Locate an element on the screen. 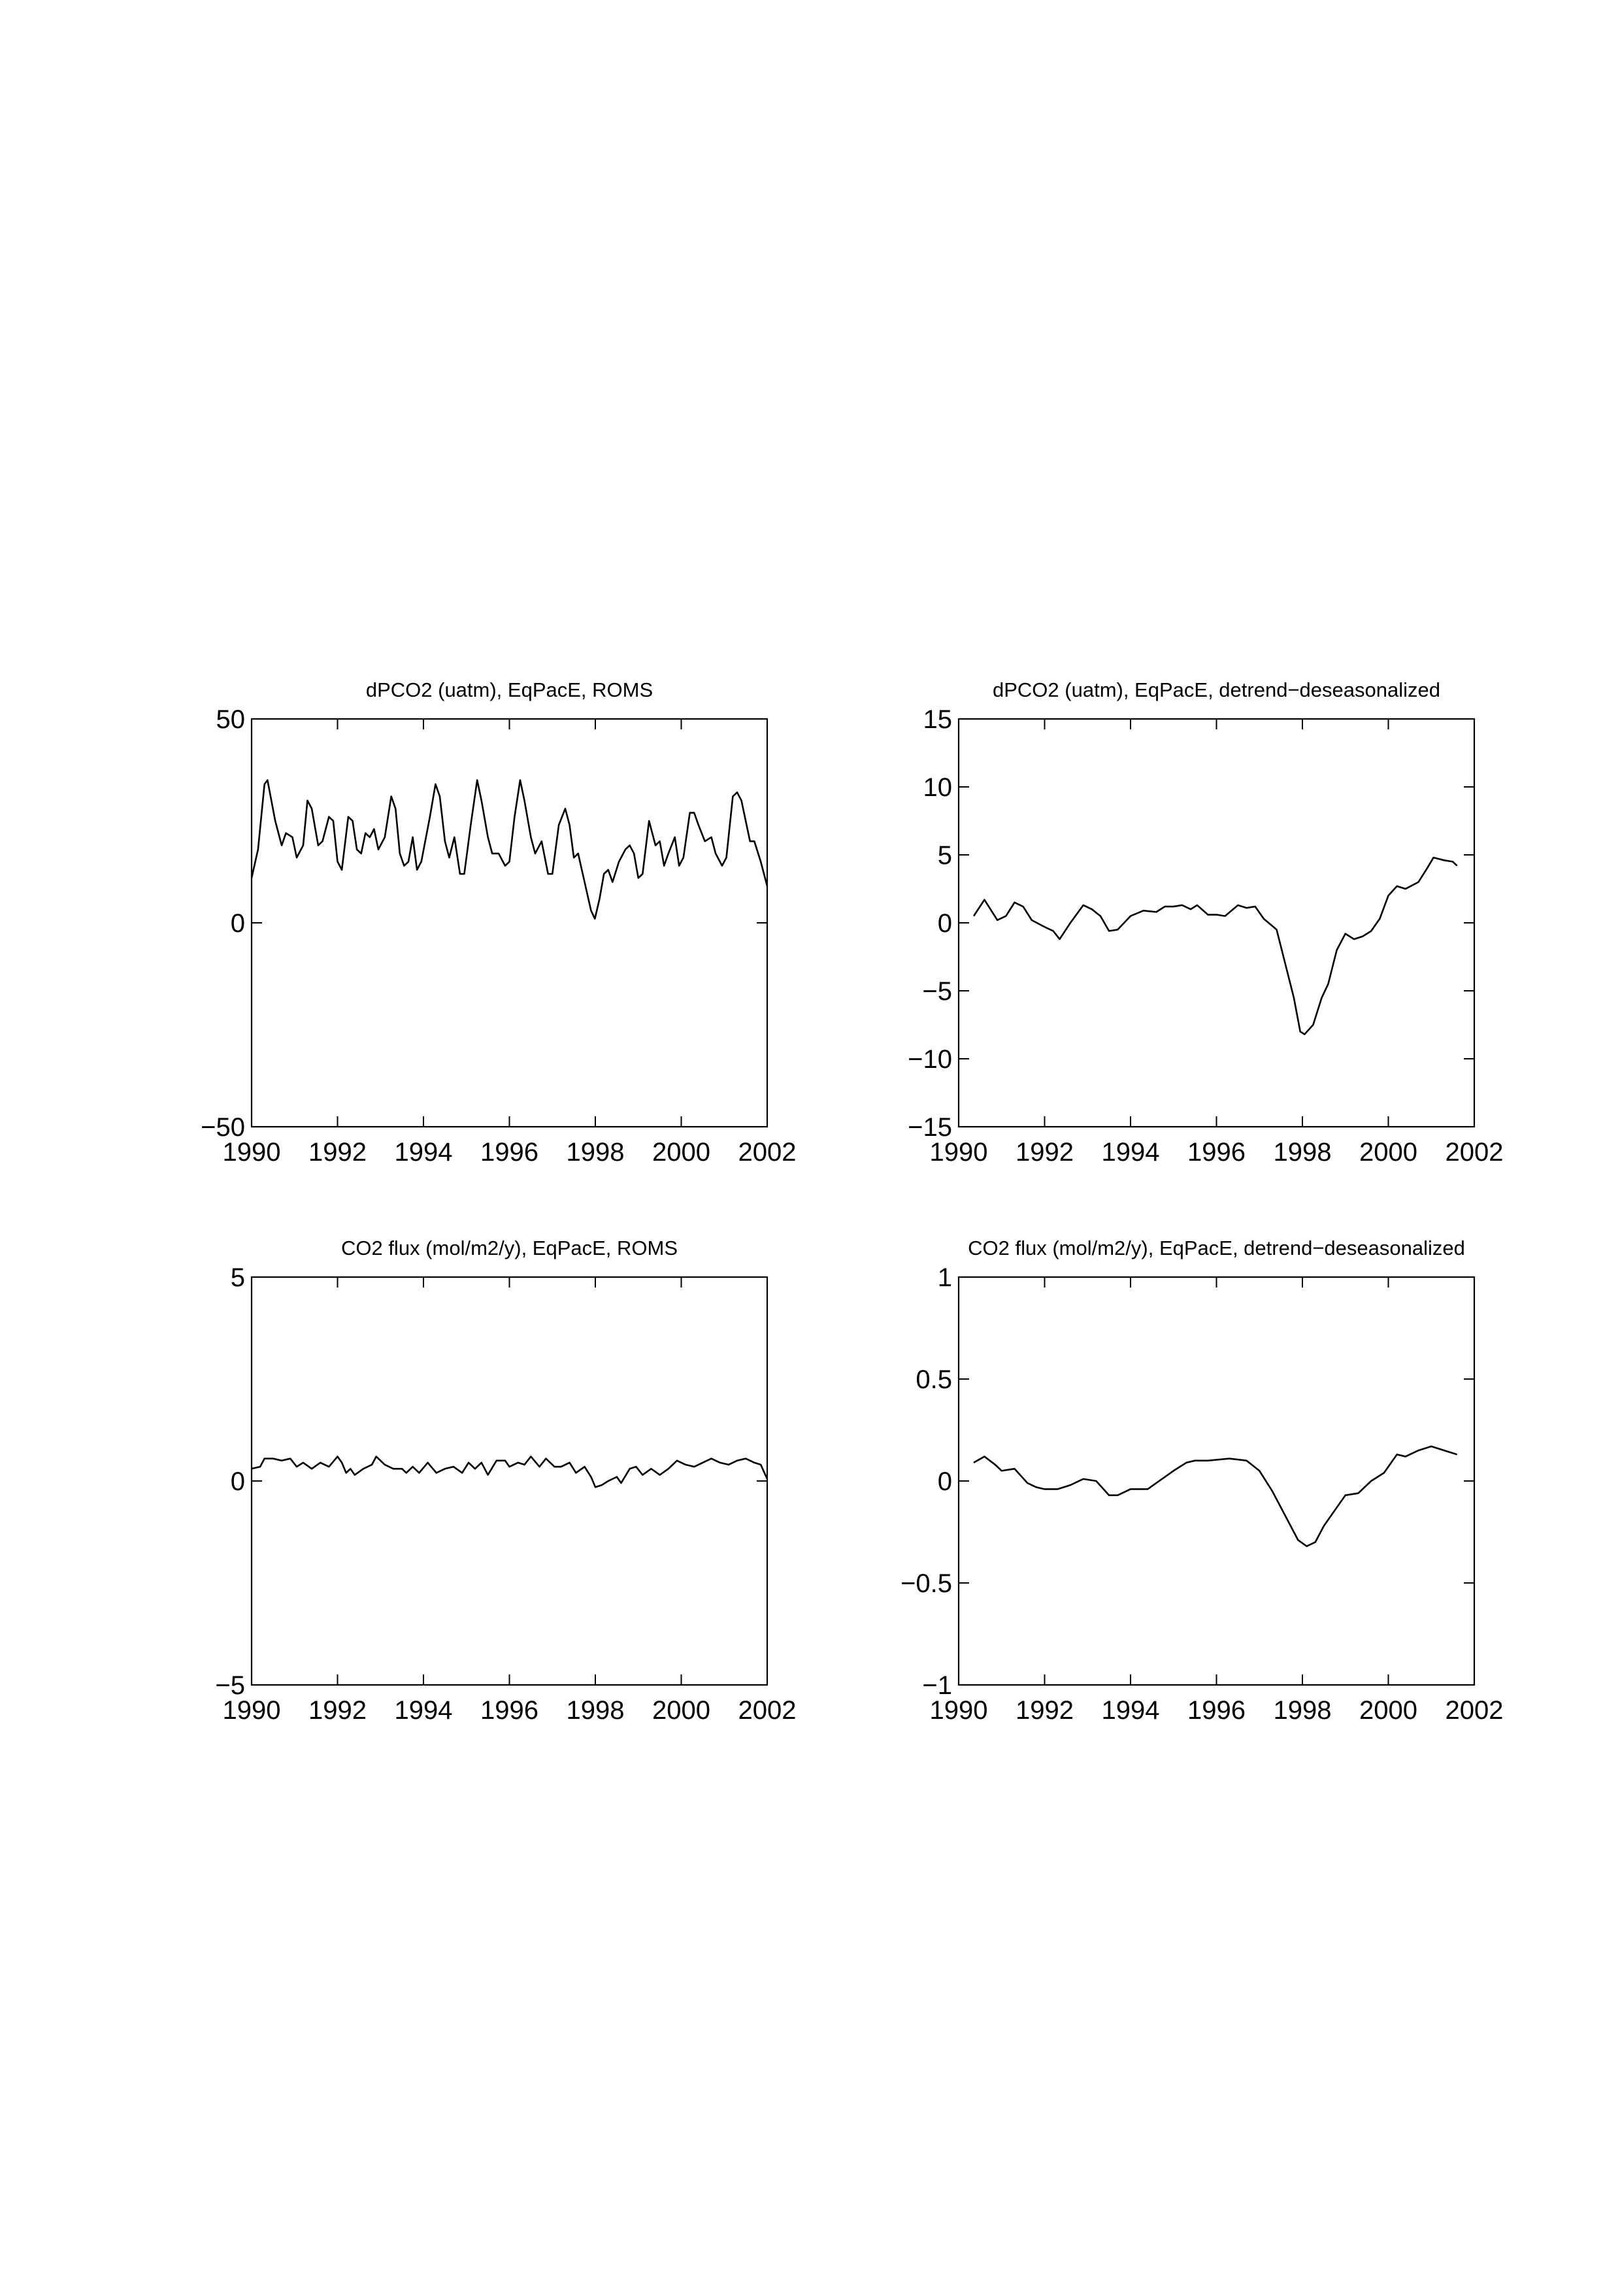 This screenshot has height=2296, width=1620. y-tick-label: 1 is located at coordinates (945, 1277).